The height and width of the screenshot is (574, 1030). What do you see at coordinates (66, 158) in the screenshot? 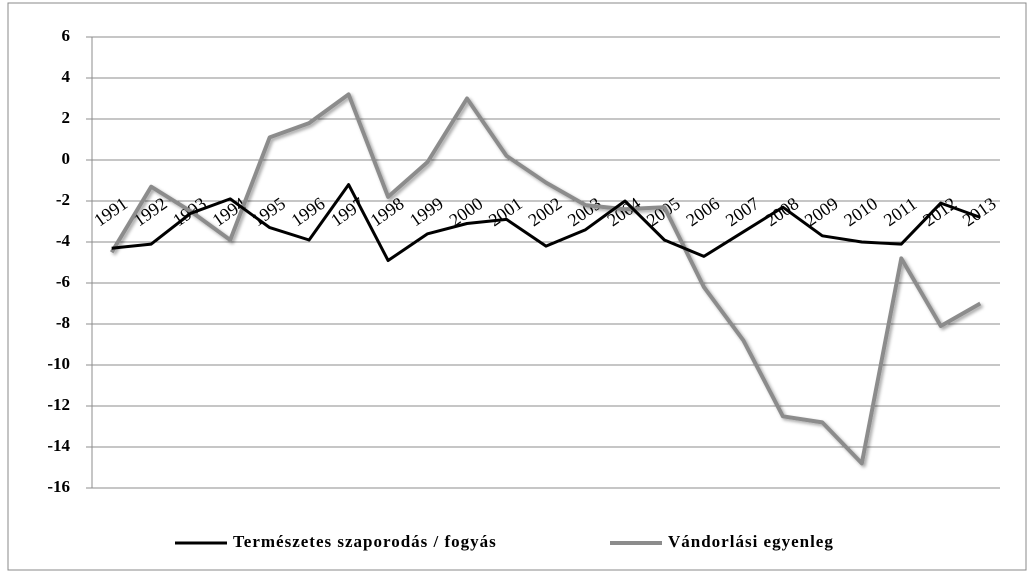
I see `y-tick-label: 0` at bounding box center [66, 158].